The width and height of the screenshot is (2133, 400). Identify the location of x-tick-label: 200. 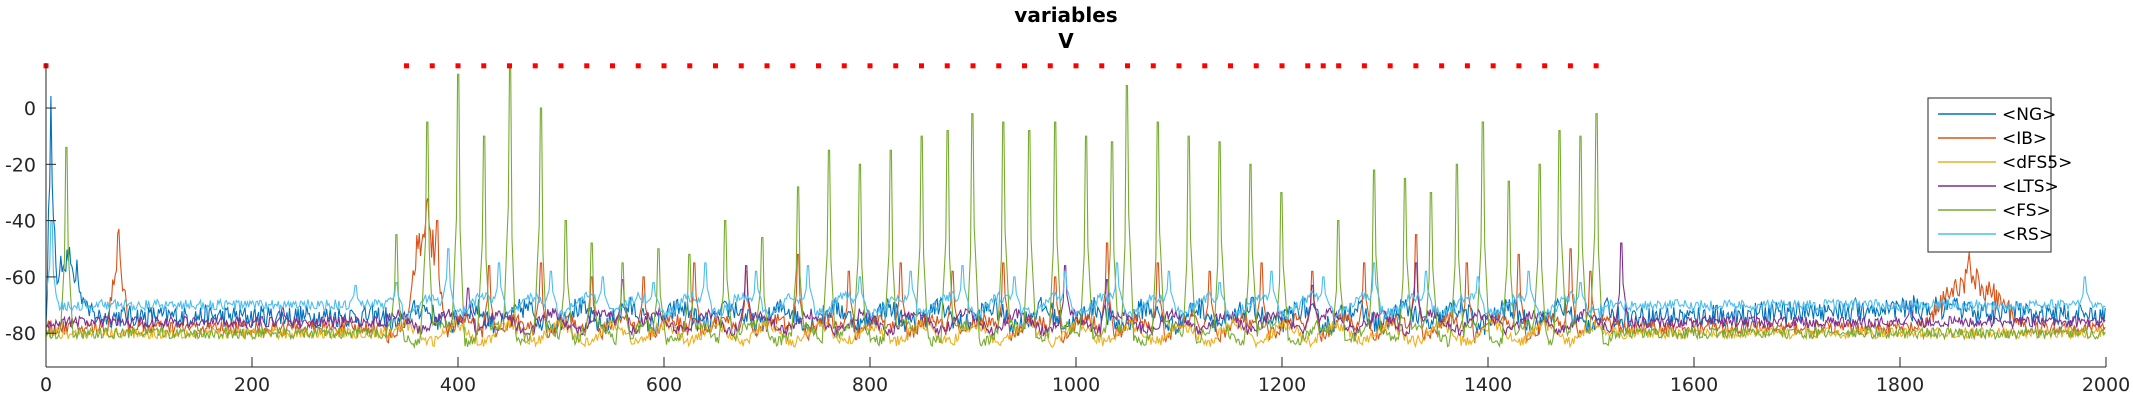
(252, 385).